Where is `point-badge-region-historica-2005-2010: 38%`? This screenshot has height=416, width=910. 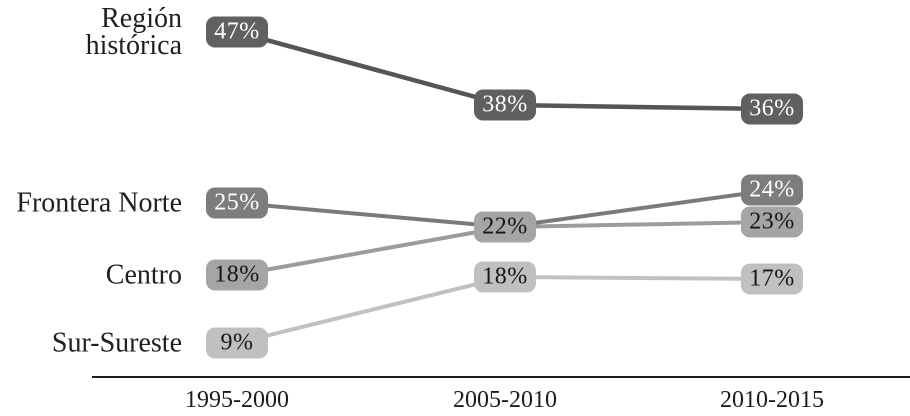 point-badge-region-historica-2005-2010: 38% is located at coordinates (505, 105).